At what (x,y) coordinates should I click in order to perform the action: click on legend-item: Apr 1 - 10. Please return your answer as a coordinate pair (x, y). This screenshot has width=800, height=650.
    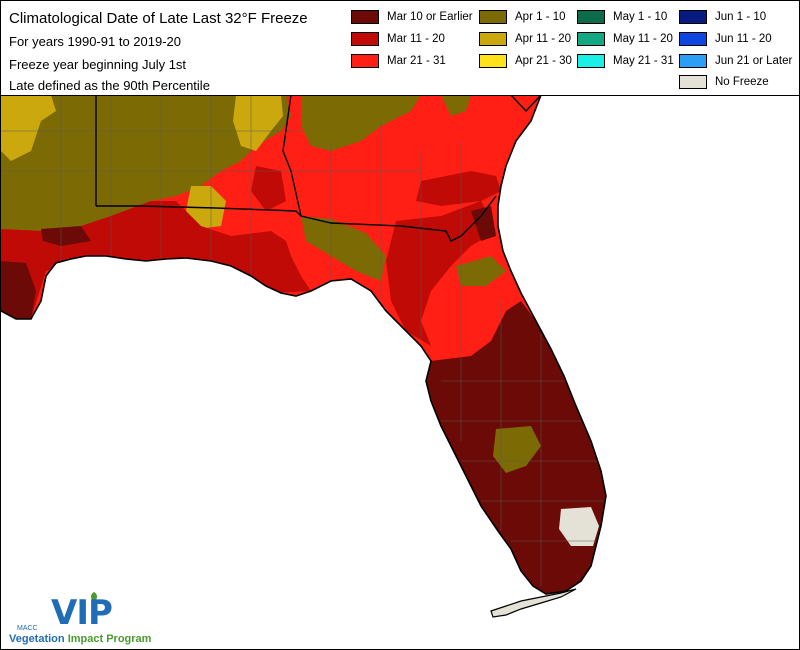
    Looking at the image, I should click on (522, 17).